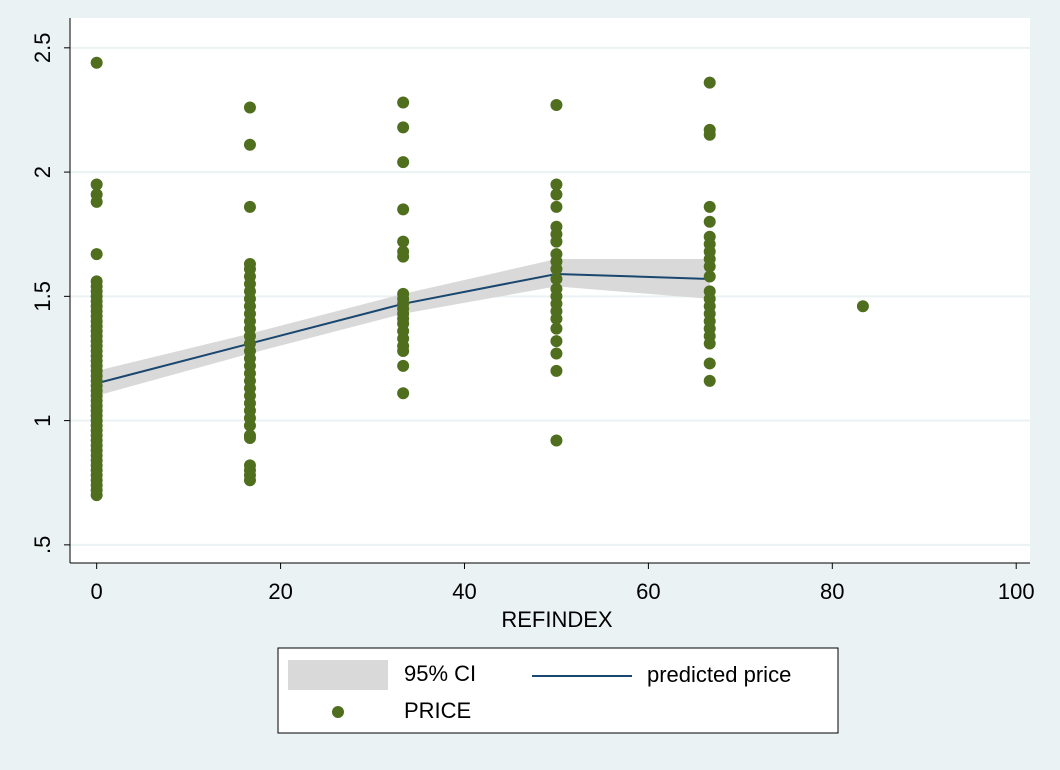  I want to click on x-tick-label: 40, so click(464, 591).